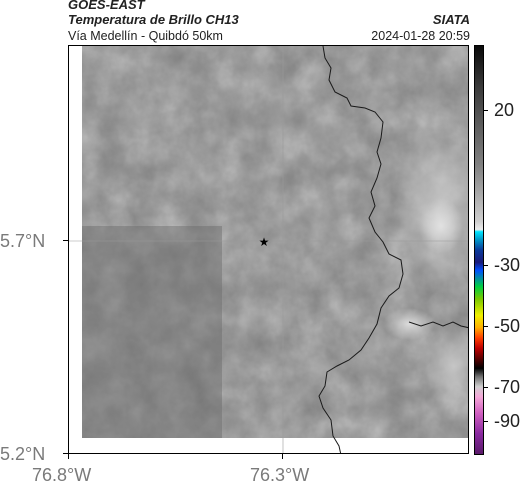 This screenshot has width=526, height=491. What do you see at coordinates (438, 325) in the screenshot?
I see `department-boundary-east` at bounding box center [438, 325].